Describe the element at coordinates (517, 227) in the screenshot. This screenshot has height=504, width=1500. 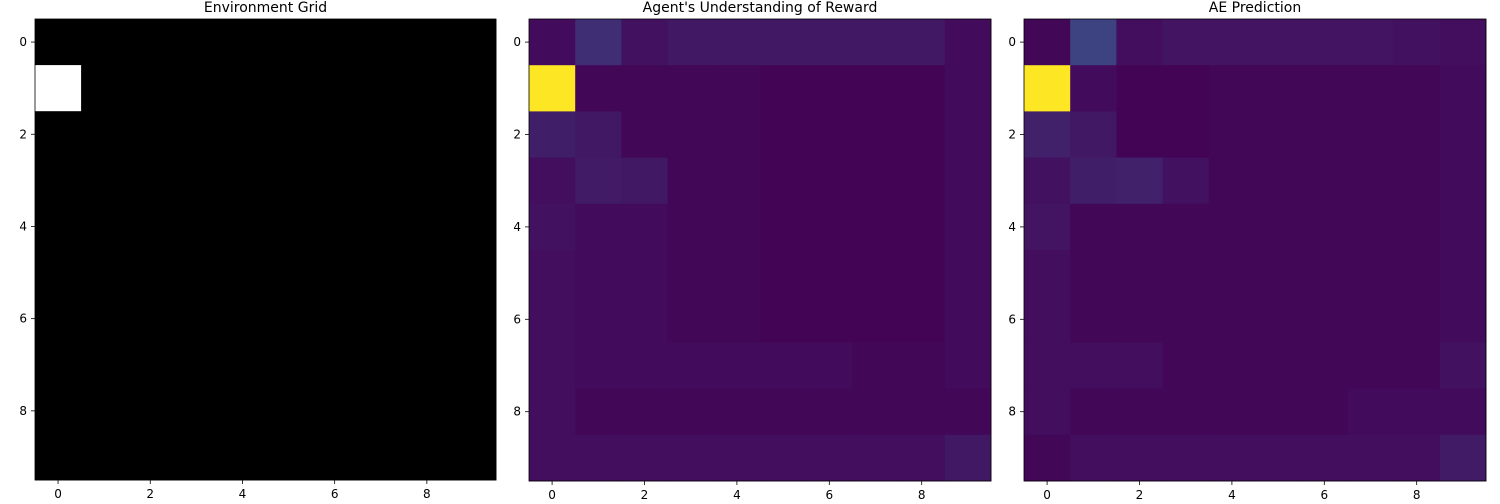
I see `y-tick-label: 4` at that location.